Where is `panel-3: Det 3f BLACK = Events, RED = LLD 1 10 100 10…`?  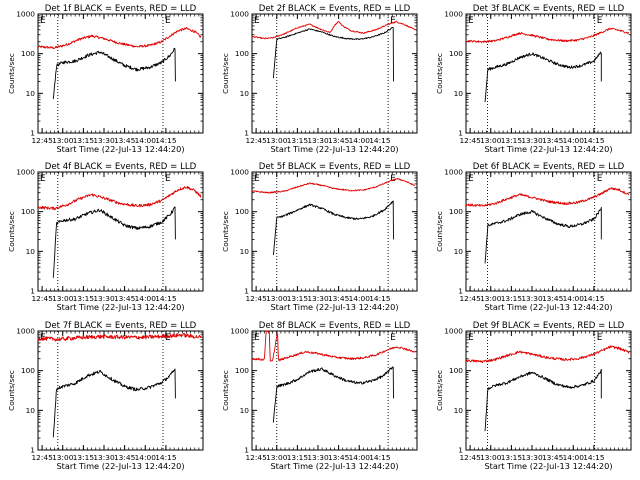
panel-3: Det 3f BLACK = Events, RED = LLD 1 10 100 10… is located at coordinates (533, 79).